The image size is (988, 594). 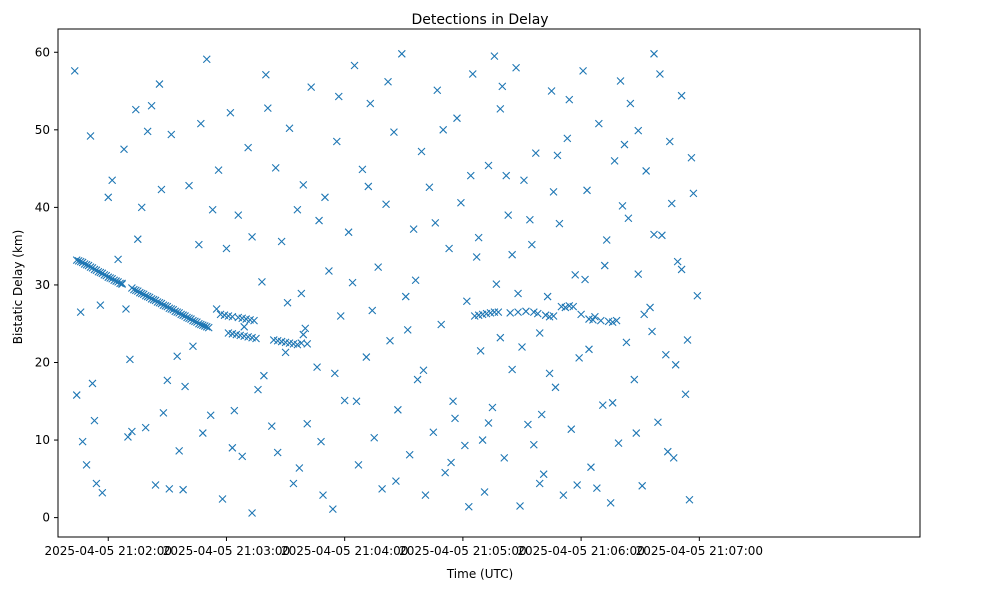 What do you see at coordinates (42, 440) in the screenshot?
I see `y-tick-label: 10` at bounding box center [42, 440].